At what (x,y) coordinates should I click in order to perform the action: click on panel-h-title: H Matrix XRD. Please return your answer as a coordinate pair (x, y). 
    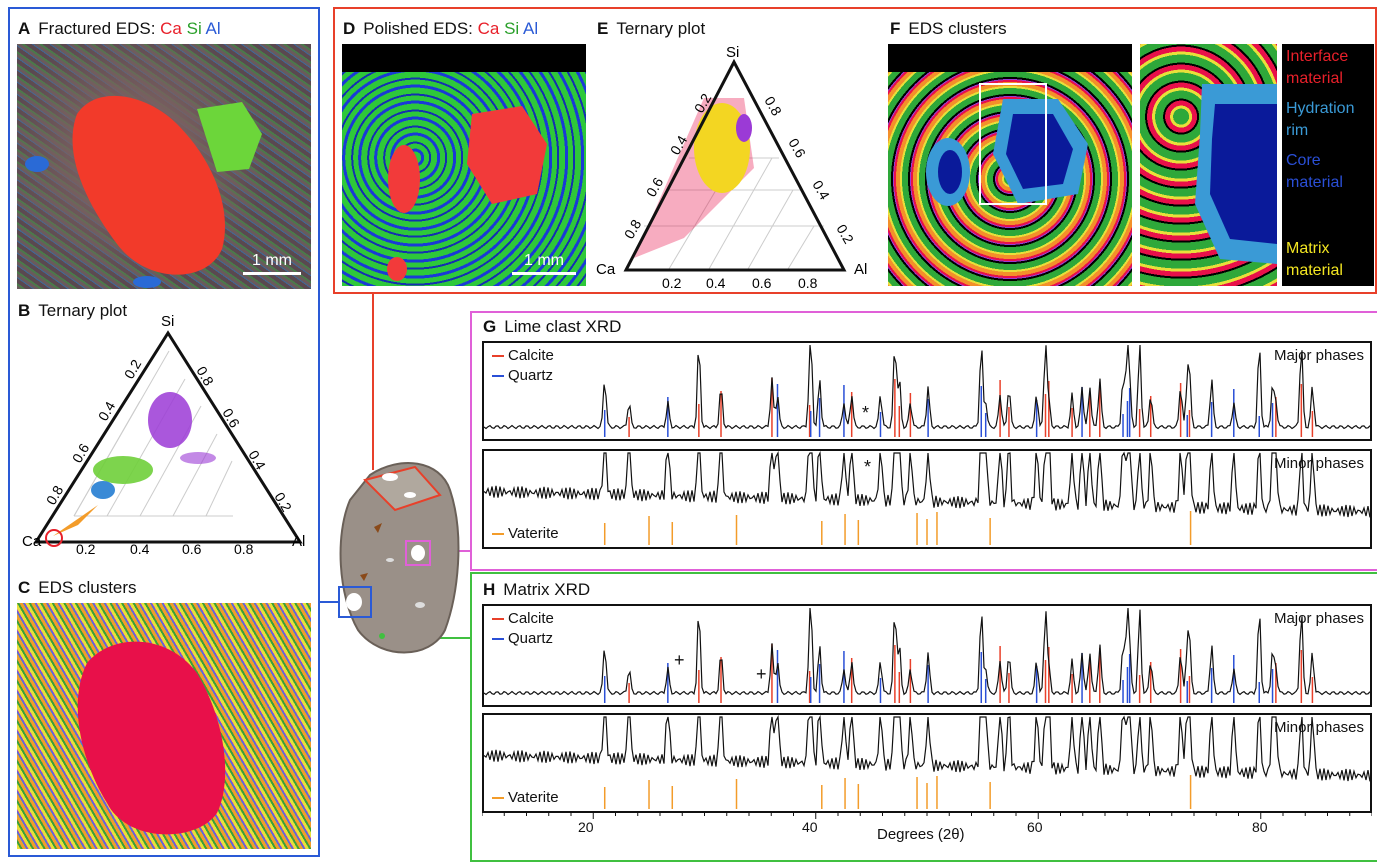
    Looking at the image, I should click on (536, 590).